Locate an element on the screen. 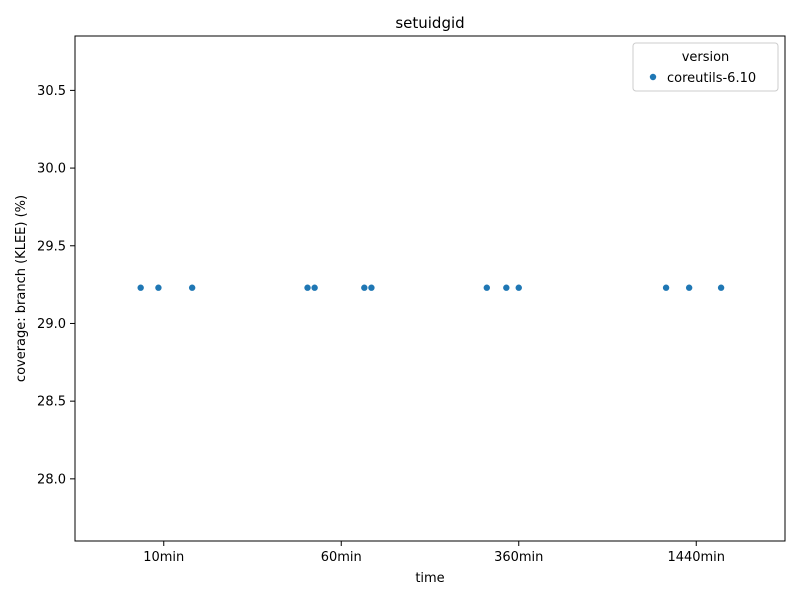 This screenshot has height=600, width=800. legend: version coreutils-6.10 is located at coordinates (705, 67).